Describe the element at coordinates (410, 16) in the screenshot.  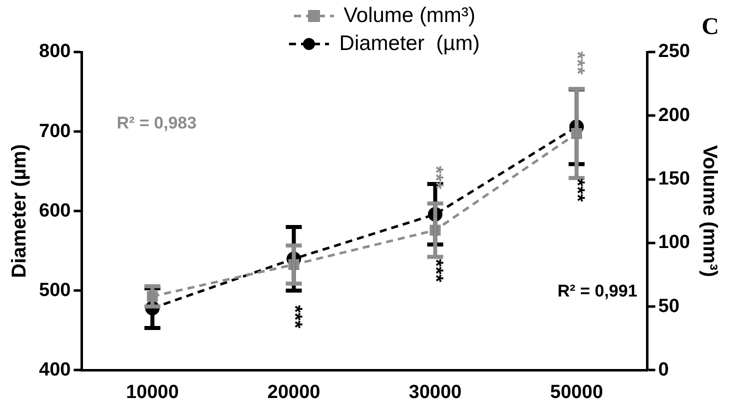
I see `legend-label: Volume (mm³)` at that location.